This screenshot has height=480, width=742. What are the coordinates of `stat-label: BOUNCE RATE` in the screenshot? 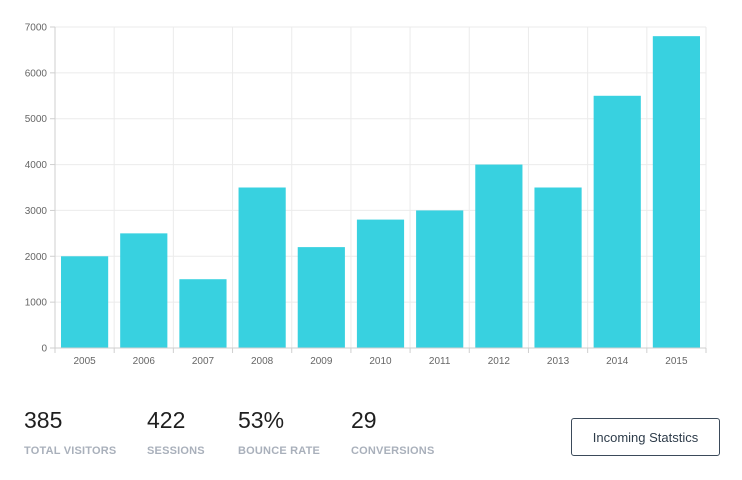 It's located at (279, 451).